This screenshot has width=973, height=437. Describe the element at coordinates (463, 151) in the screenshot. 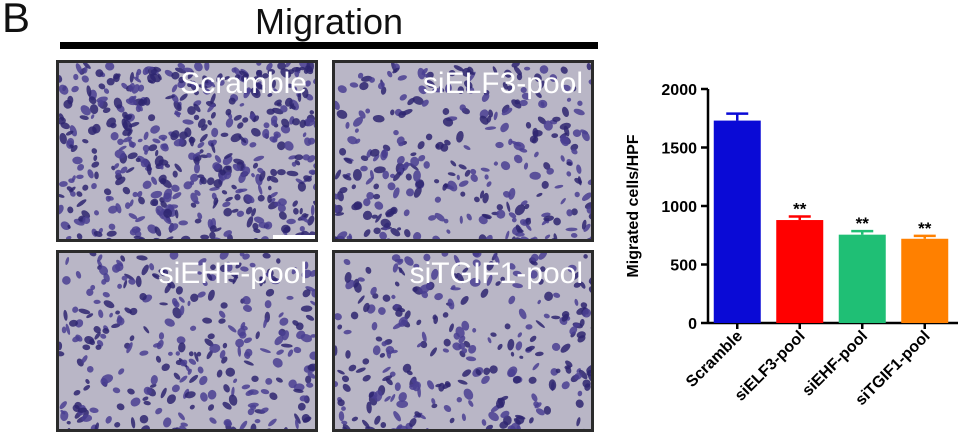

I see `micrograph-sielf3: siELF3-pool` at that location.